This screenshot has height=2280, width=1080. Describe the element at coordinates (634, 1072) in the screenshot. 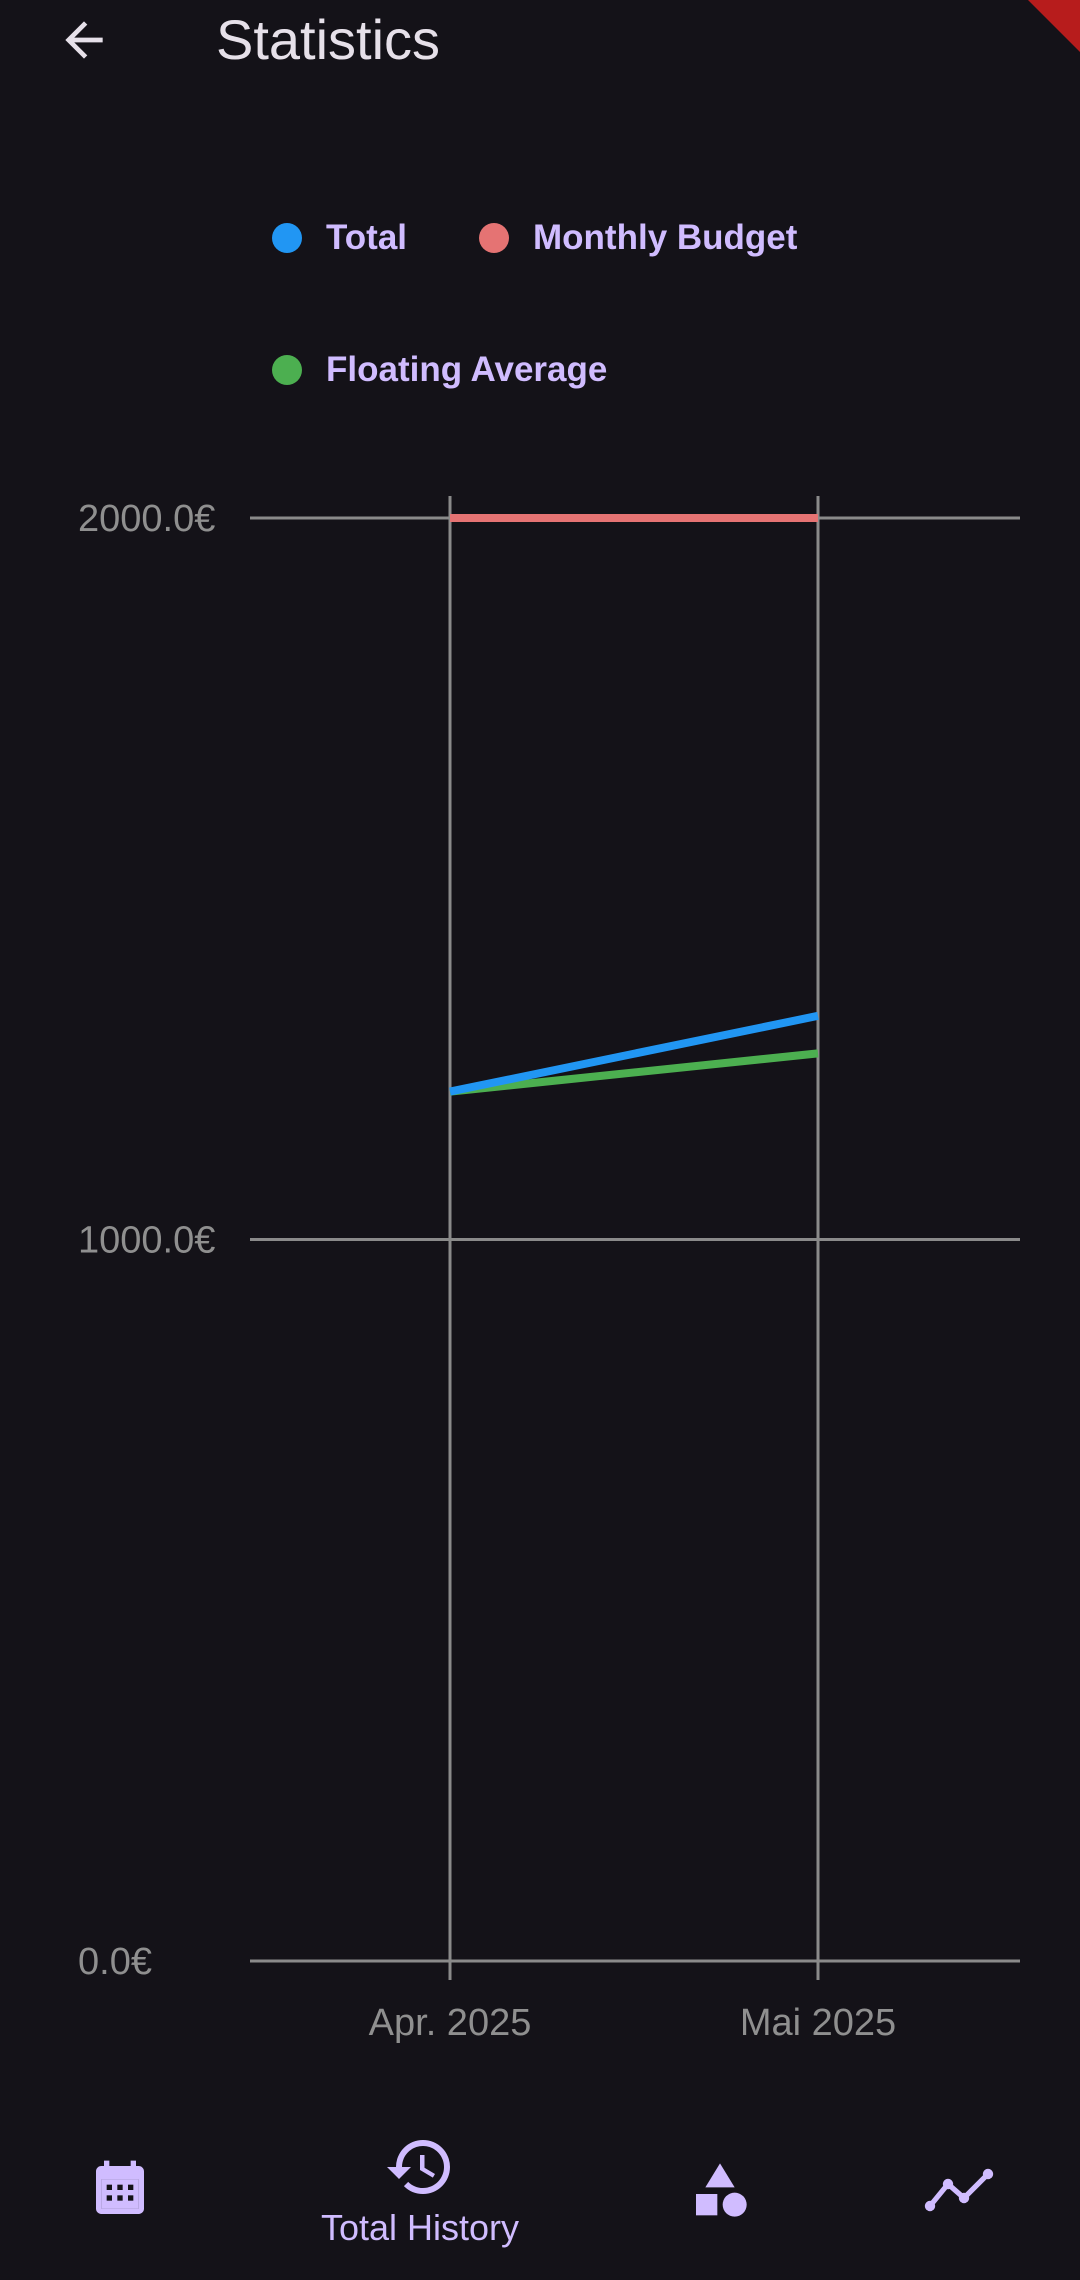

I see `series-line-floating-average` at that location.